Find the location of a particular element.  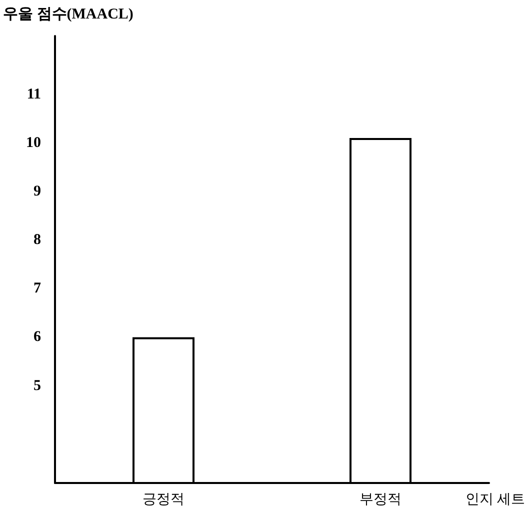

y-tick-label: 6 is located at coordinates (38, 337).